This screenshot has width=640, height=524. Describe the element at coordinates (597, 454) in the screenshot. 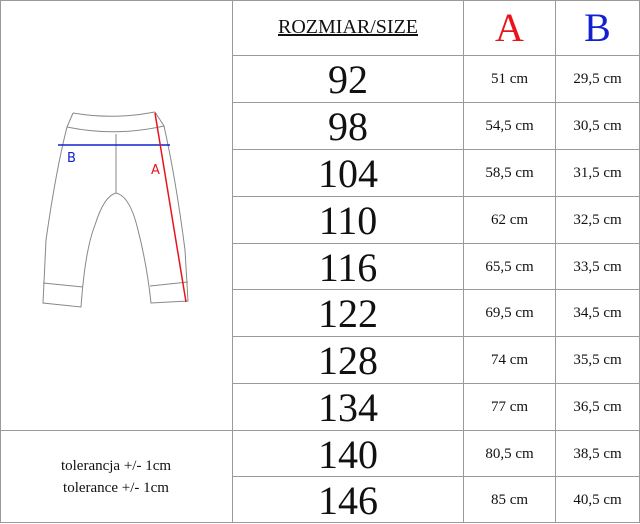

I see `row-b: 38,5 cm` at that location.